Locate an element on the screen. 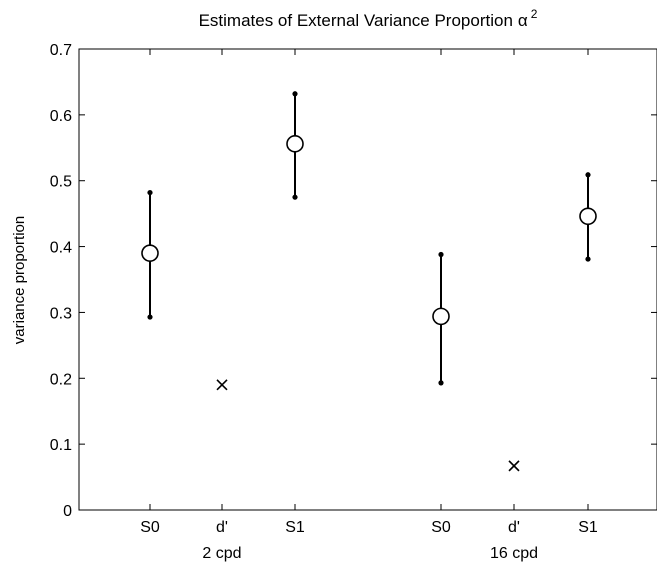 The height and width of the screenshot is (565, 657). y-tick-label: 0.2 is located at coordinates (61, 379).